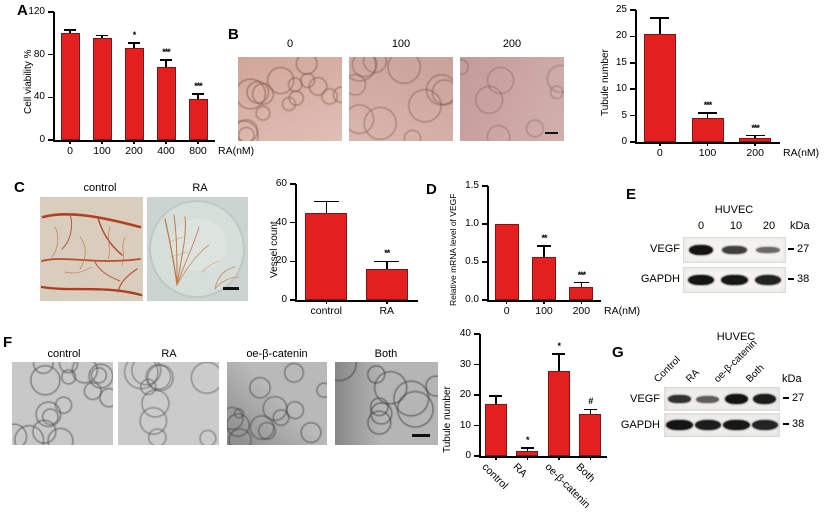 The height and width of the screenshot is (518, 825). I want to click on panel-b-image-label-100: 100, so click(401, 44).